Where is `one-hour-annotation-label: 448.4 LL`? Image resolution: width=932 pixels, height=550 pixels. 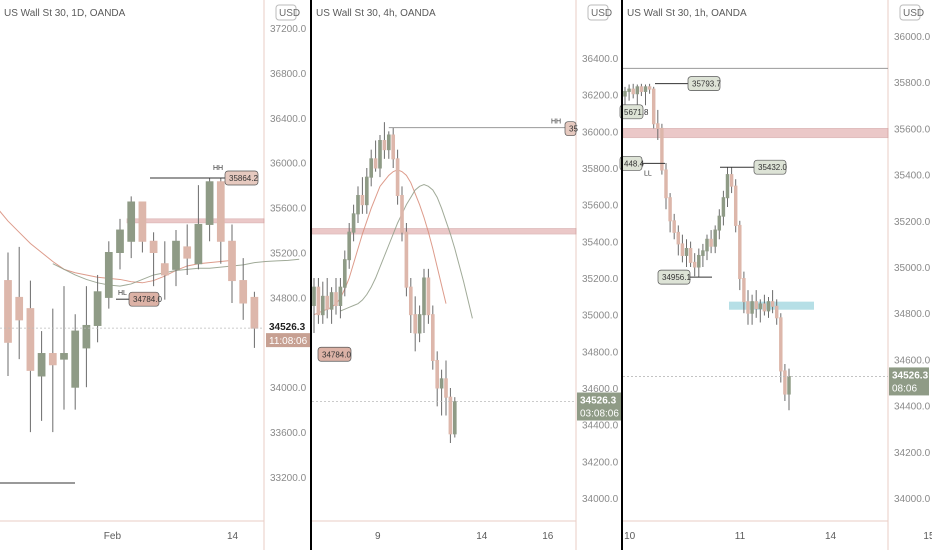 one-hour-annotation-label: 448.4 LL is located at coordinates (642, 166).